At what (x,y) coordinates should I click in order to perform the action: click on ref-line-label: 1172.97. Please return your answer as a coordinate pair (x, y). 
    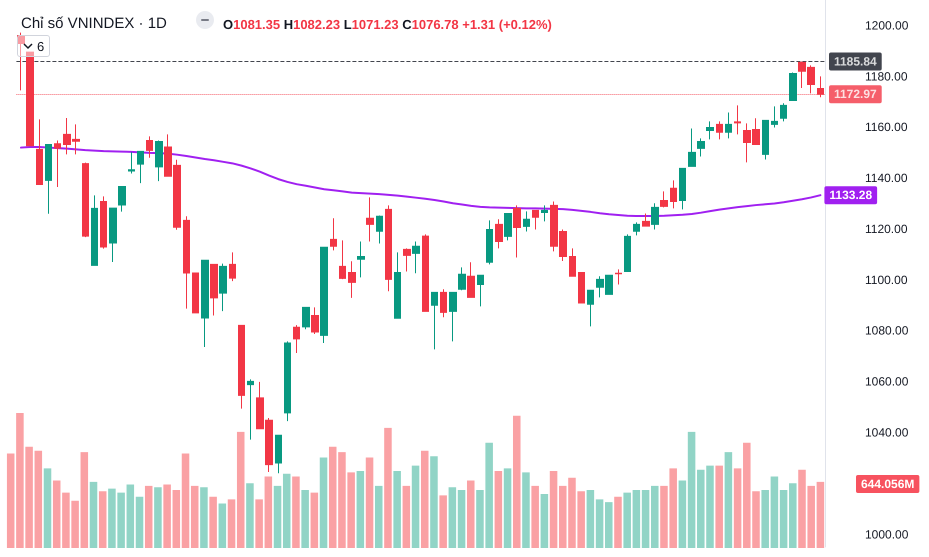
    Looking at the image, I should click on (856, 94).